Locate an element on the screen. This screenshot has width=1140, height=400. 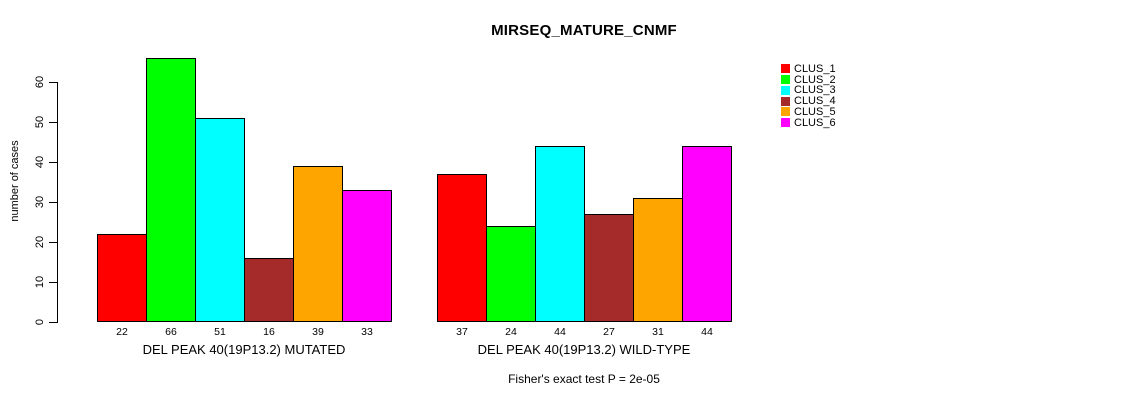
legend-item-clus-5: CLUS_5 is located at coordinates (808, 111).